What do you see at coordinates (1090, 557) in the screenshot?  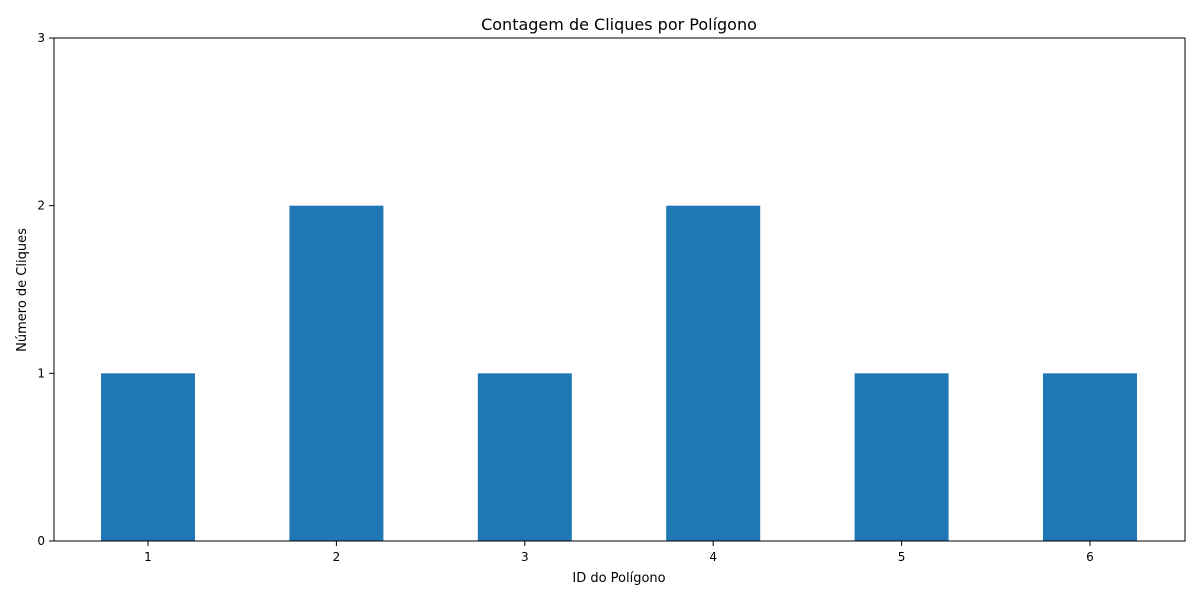 I see `x-tick-label-6: 6` at bounding box center [1090, 557].